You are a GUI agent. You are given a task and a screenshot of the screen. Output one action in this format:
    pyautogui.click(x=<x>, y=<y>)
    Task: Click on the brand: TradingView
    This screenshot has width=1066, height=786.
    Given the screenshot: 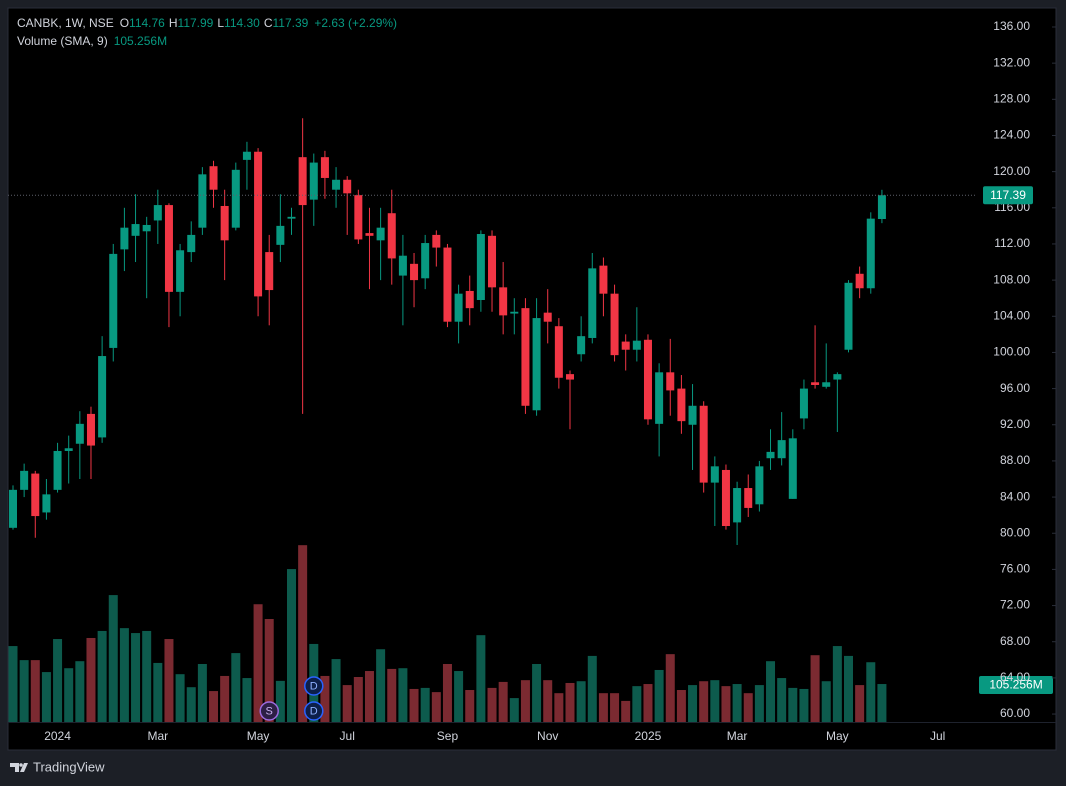 What is the action you would take?
    pyautogui.click(x=69, y=766)
    